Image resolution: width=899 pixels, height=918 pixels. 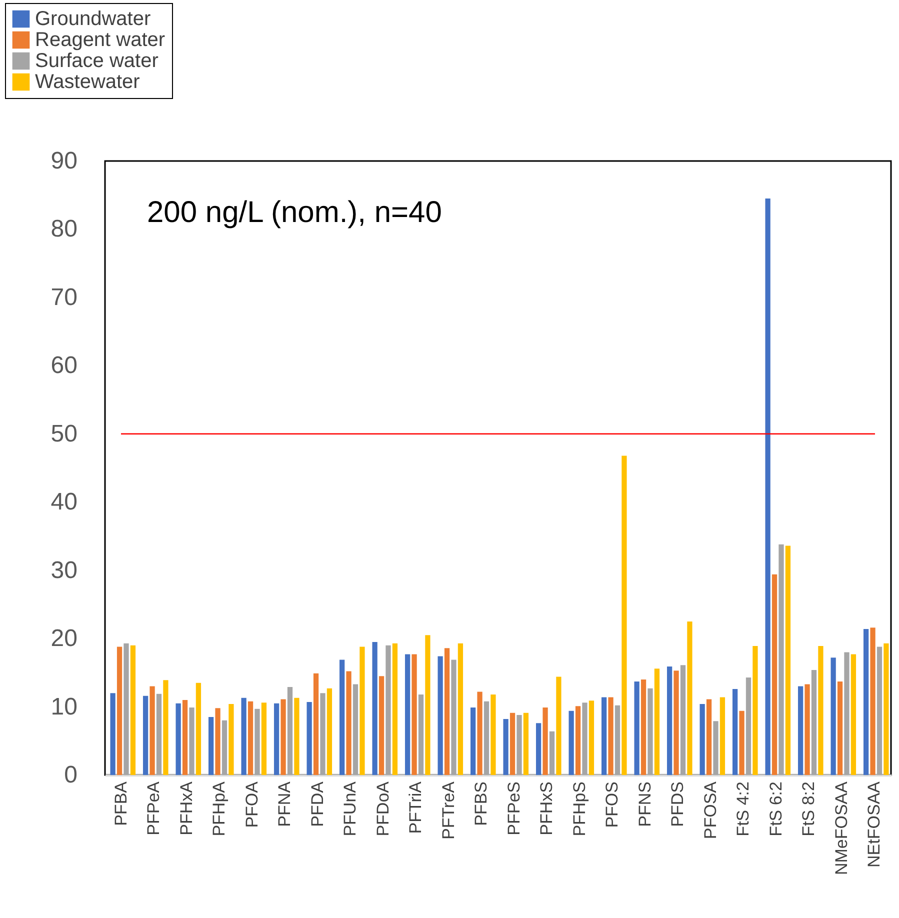 I want to click on x-tick-label: PFHxA, so click(x=186, y=808).